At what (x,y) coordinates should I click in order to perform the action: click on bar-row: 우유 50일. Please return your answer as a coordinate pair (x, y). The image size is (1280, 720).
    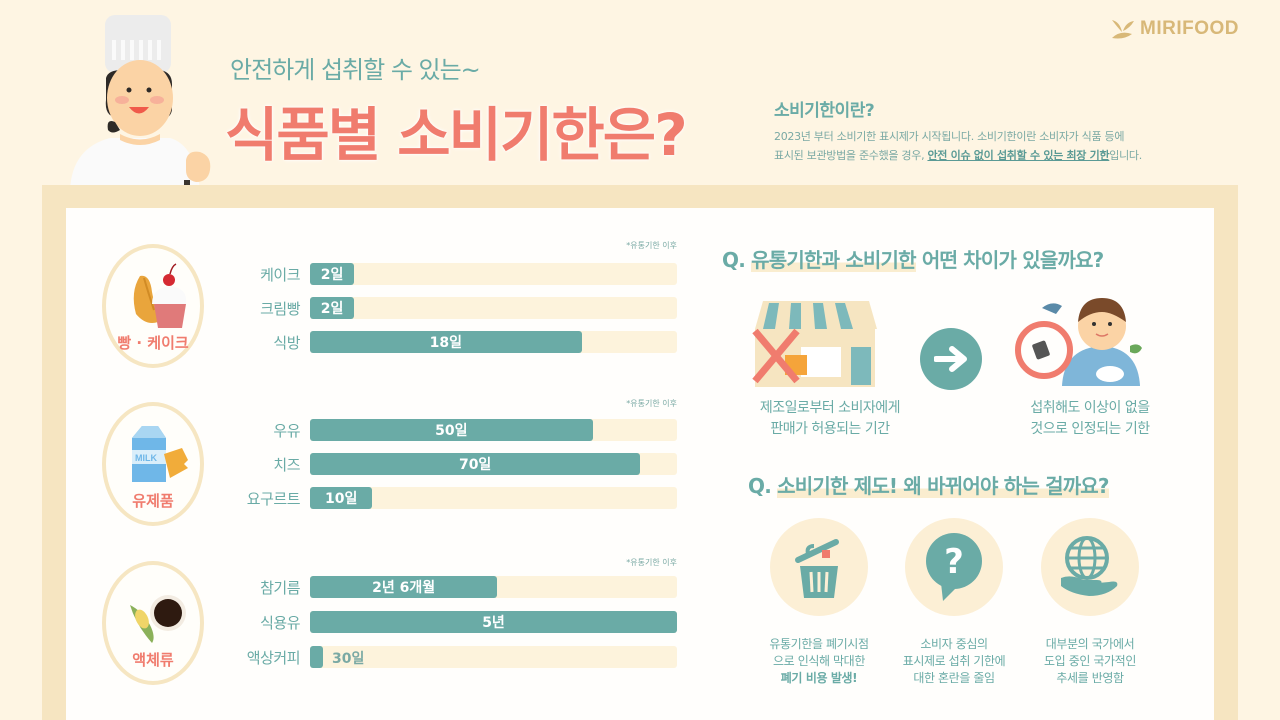
    Looking at the image, I should click on (453, 430).